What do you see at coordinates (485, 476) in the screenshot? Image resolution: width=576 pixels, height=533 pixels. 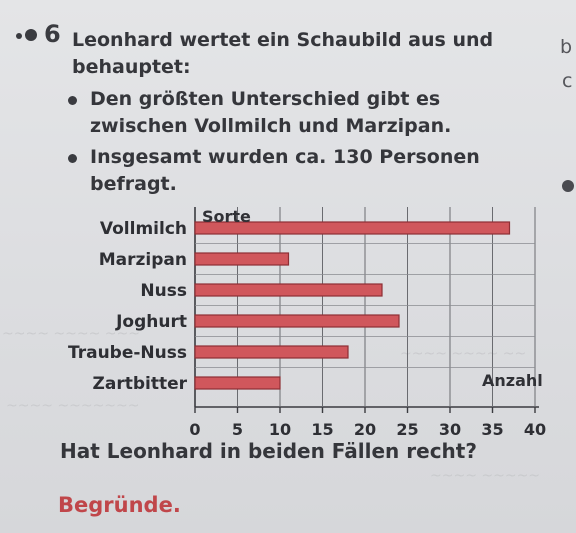 I see `bleed-through-texture: ~~~~ ~~~~~` at bounding box center [485, 476].